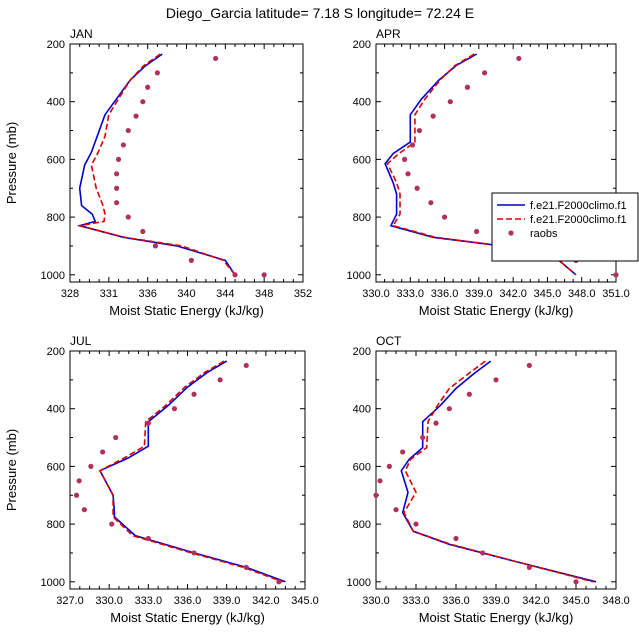 The width and height of the screenshot is (639, 639). I want to click on legend-marker-dot, so click(511, 233).